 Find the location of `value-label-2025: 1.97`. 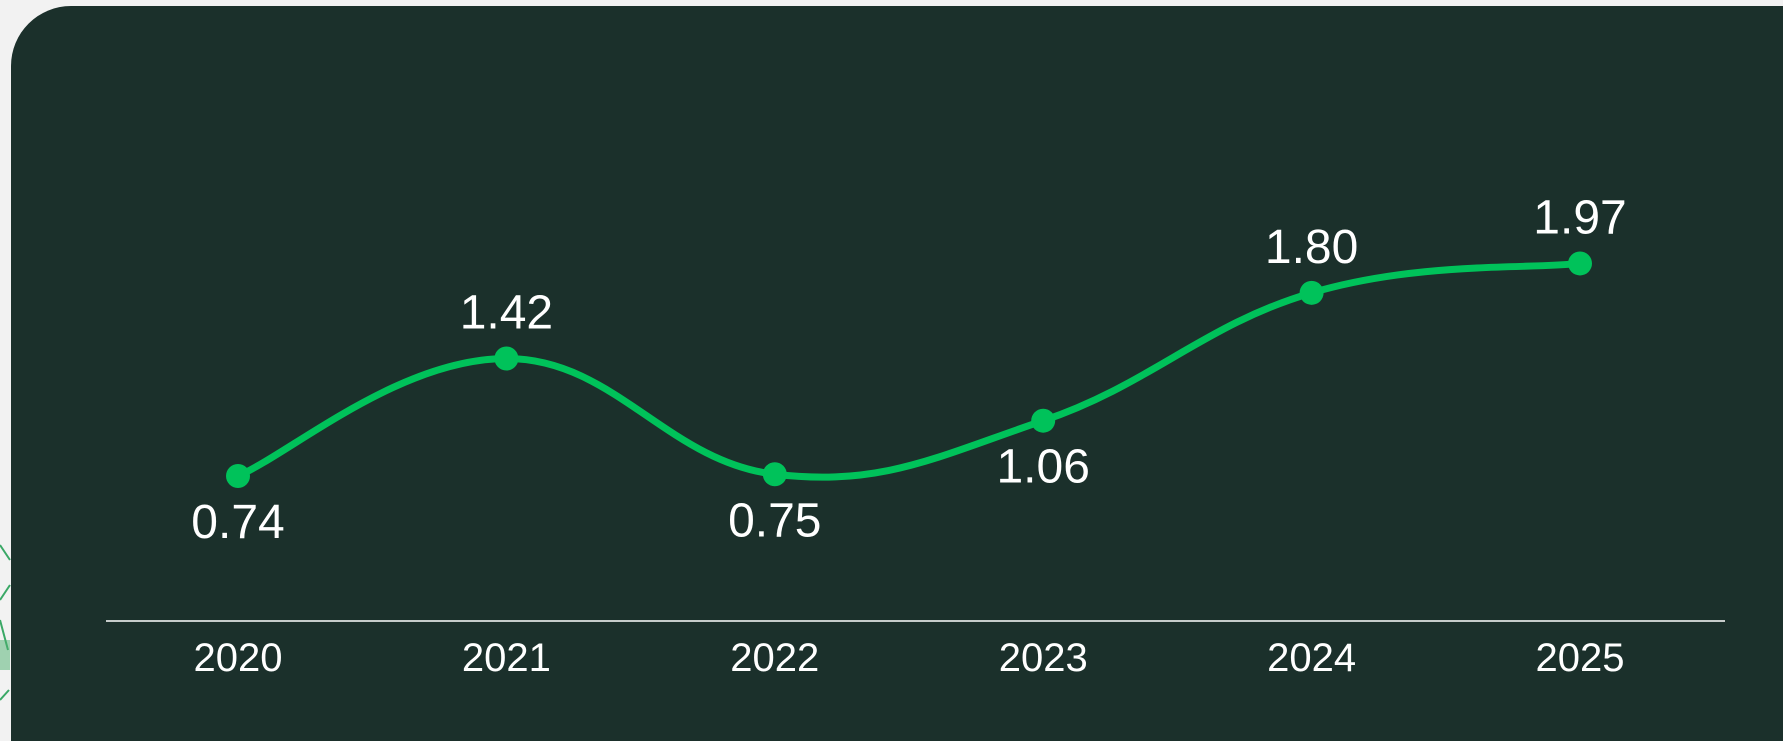

value-label-2025: 1.97 is located at coordinates (1579, 217).